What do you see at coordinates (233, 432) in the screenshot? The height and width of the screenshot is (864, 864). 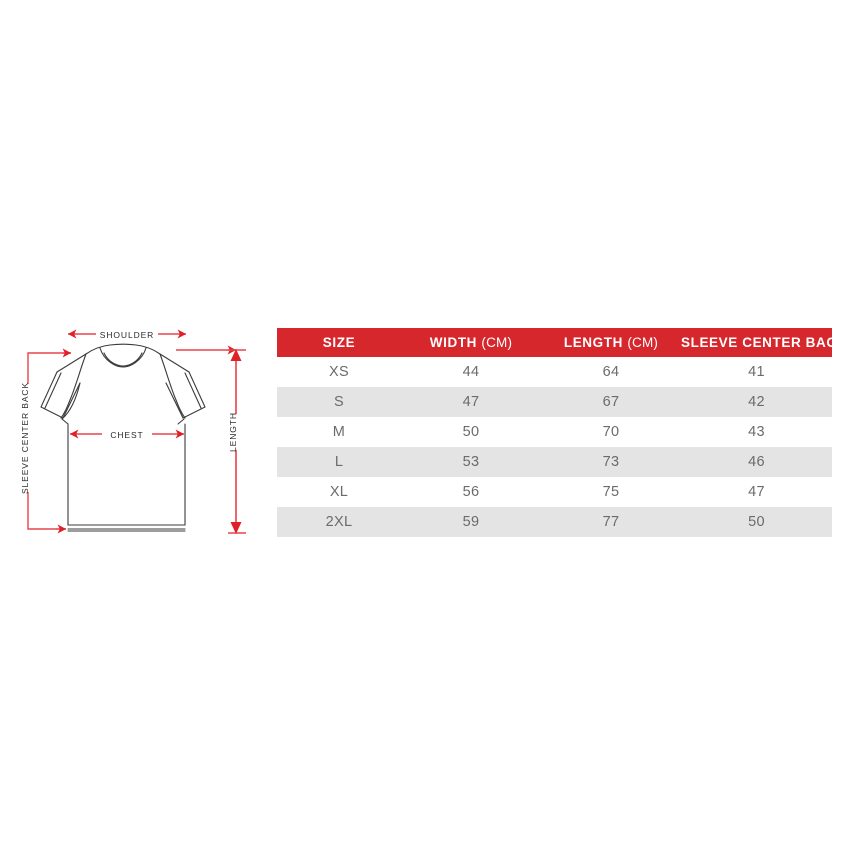 I see `length-label: LENGTH` at bounding box center [233, 432].